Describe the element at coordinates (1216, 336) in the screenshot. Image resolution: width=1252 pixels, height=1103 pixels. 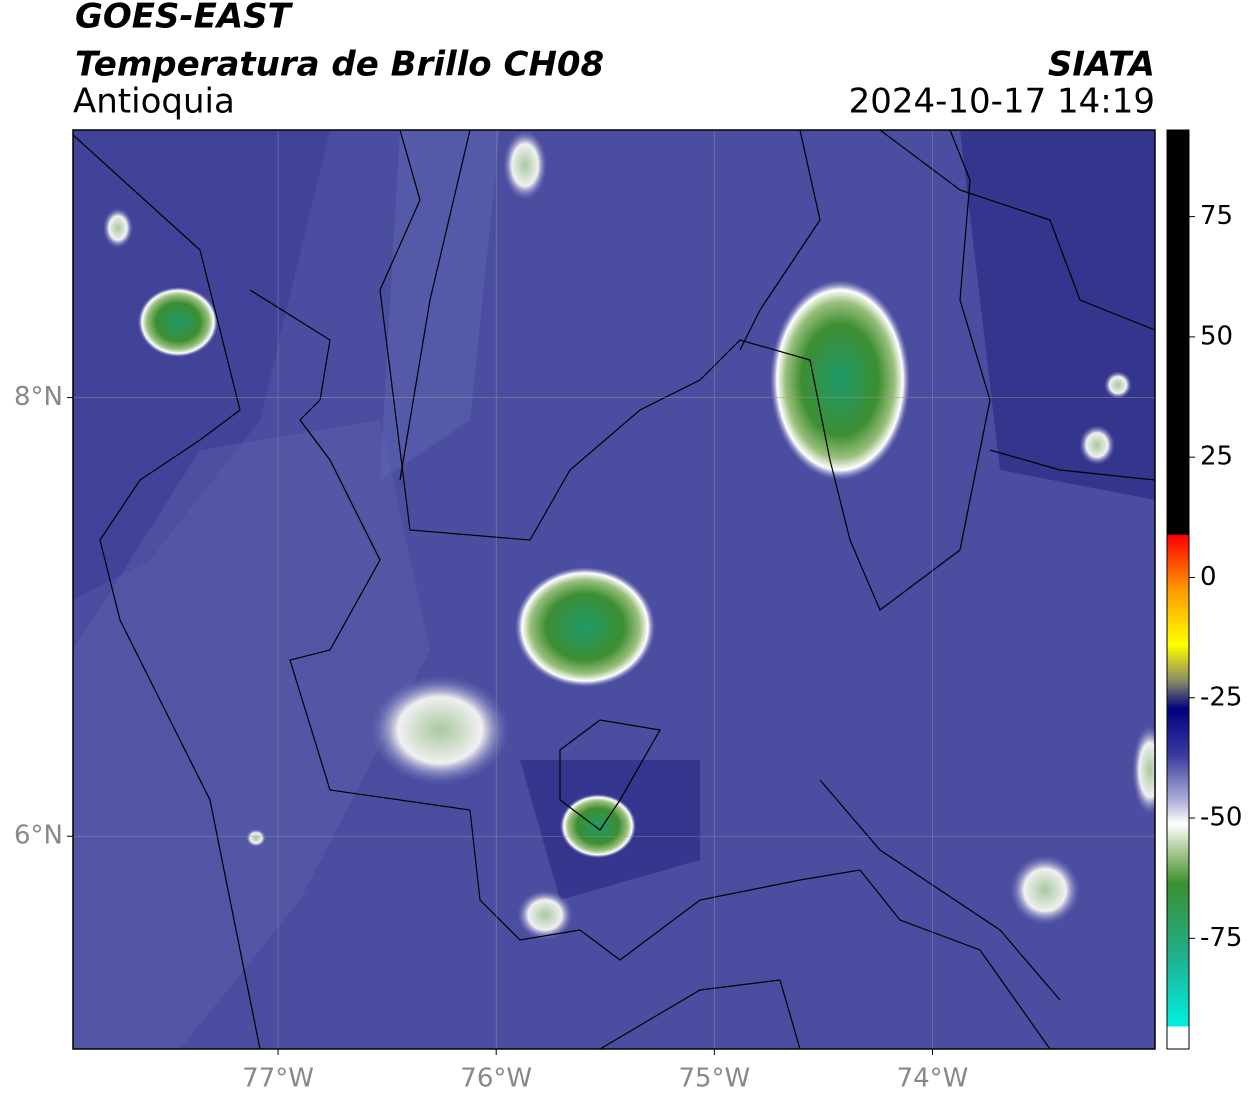
I see `colorbar-label: 50` at that location.